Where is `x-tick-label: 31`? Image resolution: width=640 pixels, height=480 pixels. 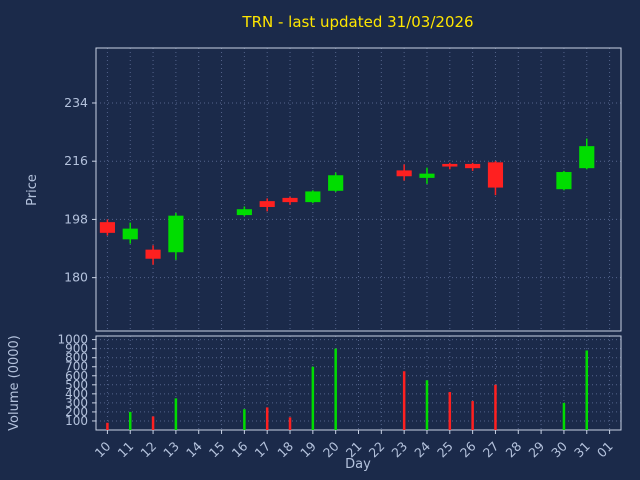
x-tick-label: 31 is located at coordinates (582, 450).